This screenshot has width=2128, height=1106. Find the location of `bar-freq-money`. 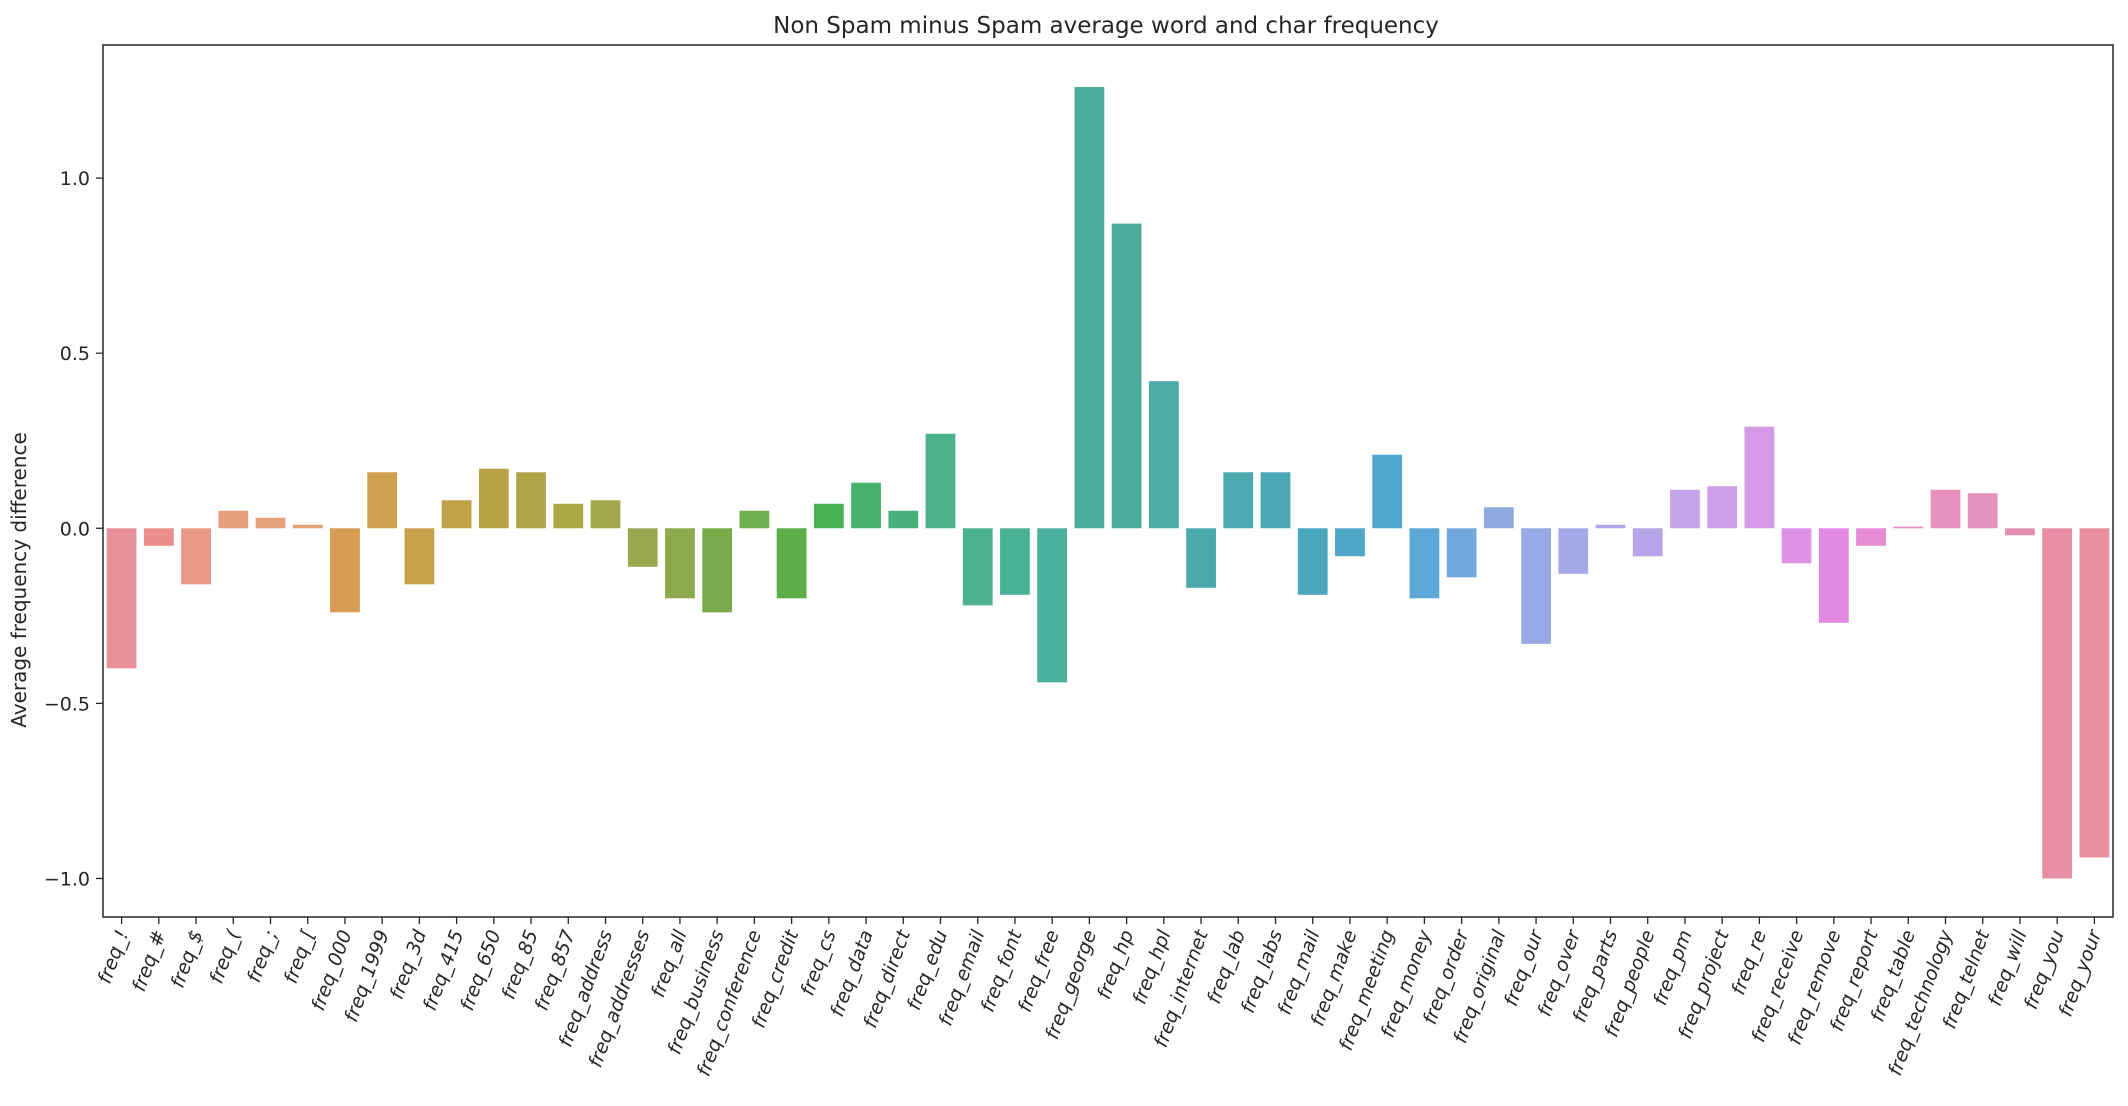

bar-freq-money is located at coordinates (1424, 563).